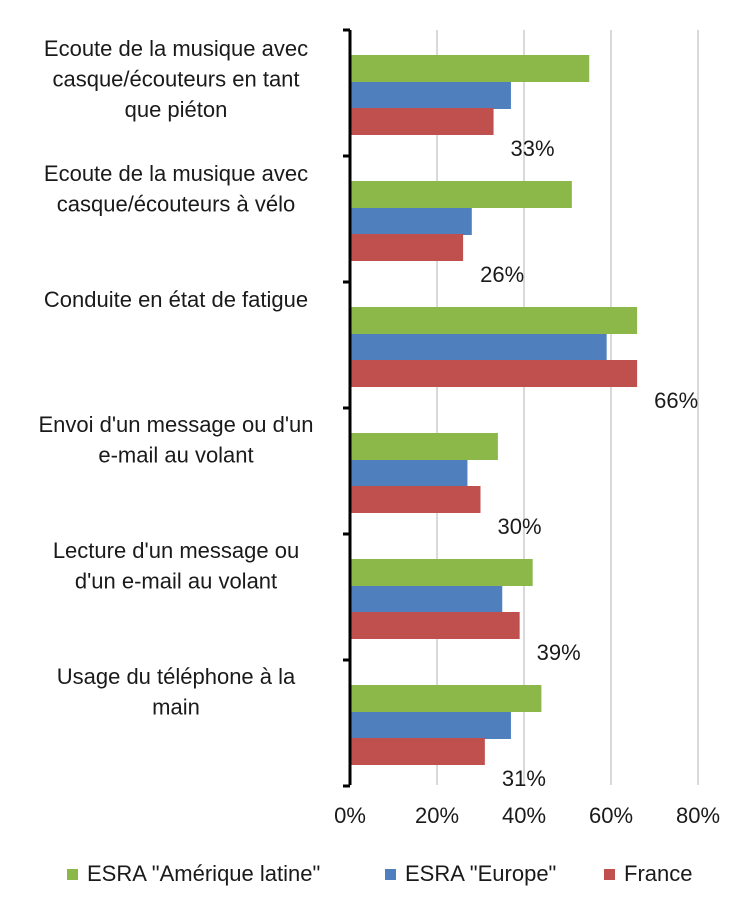 This screenshot has height=911, width=751. I want to click on legend-label-amerique-latine: ESRA "Amérique latine", so click(204, 873).